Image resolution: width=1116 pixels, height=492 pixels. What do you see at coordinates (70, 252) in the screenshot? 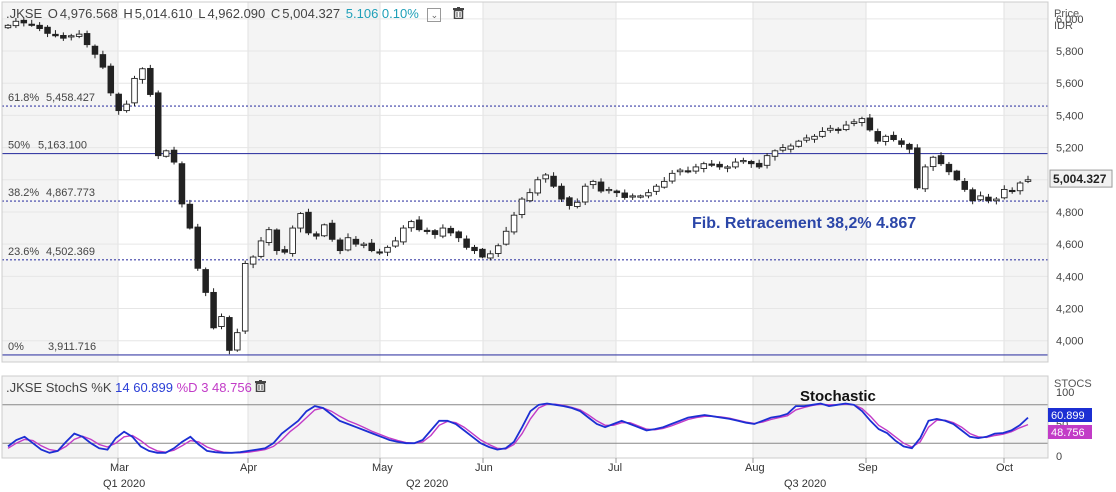
I see `fib-value-label: 4,502.369` at bounding box center [70, 252].